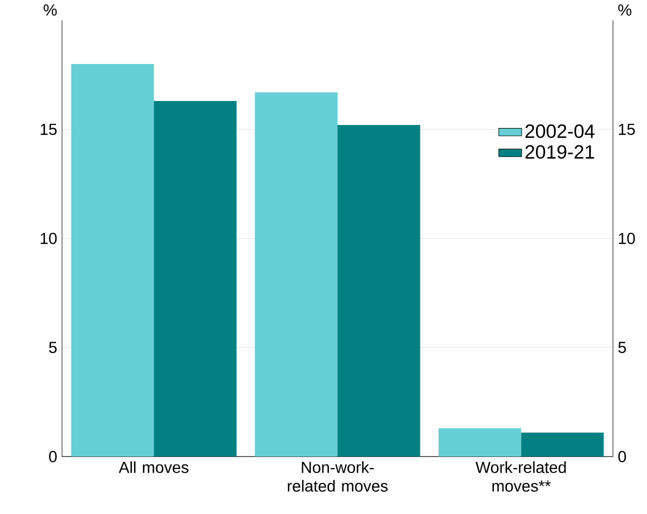 Image resolution: width=647 pixels, height=514 pixels. What do you see at coordinates (338, 476) in the screenshot?
I see `x-tick-label: Non-work-related moves` at bounding box center [338, 476].